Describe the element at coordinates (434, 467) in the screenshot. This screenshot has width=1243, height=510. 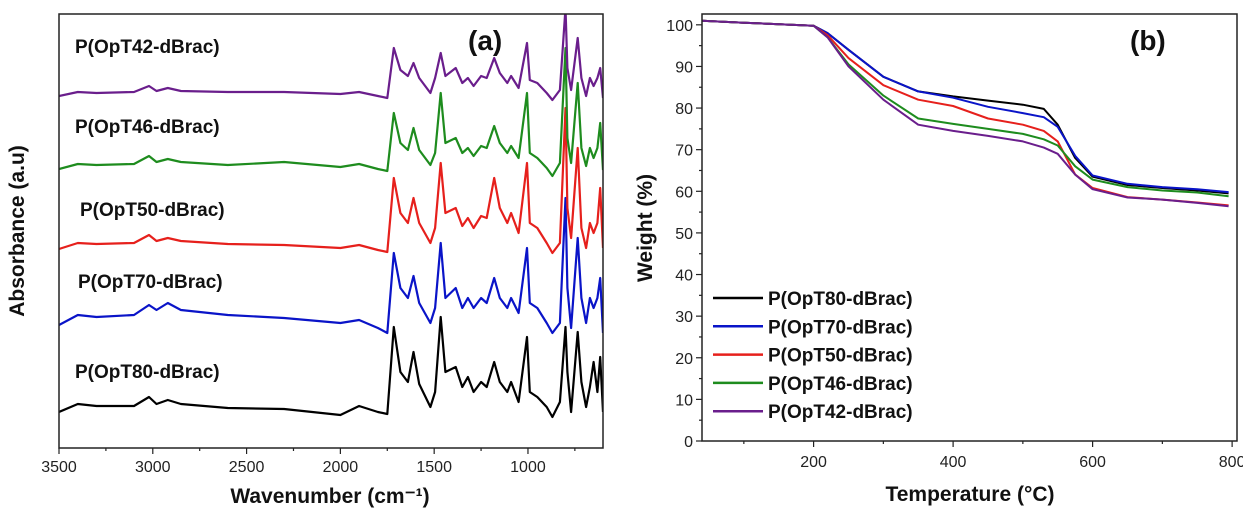
I see `x-tick-label: 1500` at that location.